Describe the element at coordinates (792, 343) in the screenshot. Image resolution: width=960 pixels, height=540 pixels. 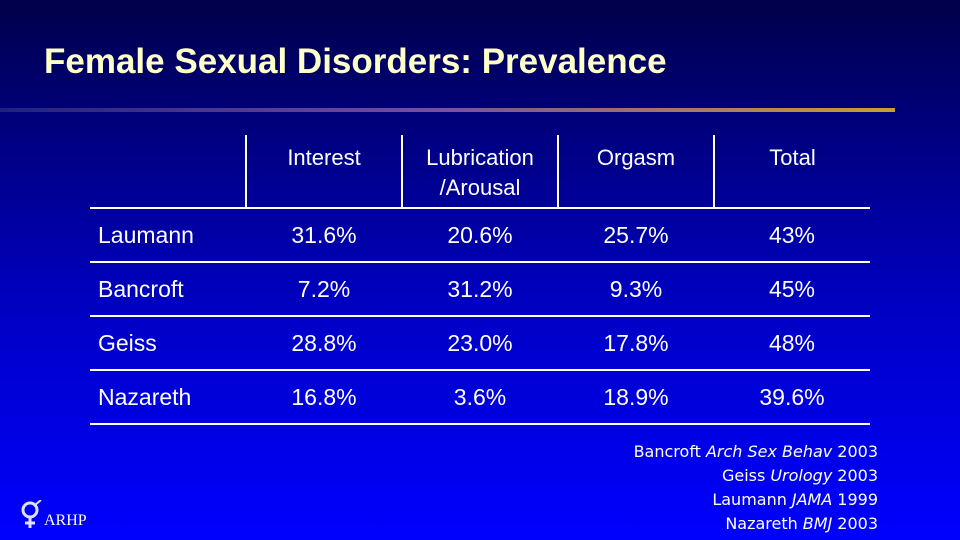
I see `table-cell: 48%` at that location.